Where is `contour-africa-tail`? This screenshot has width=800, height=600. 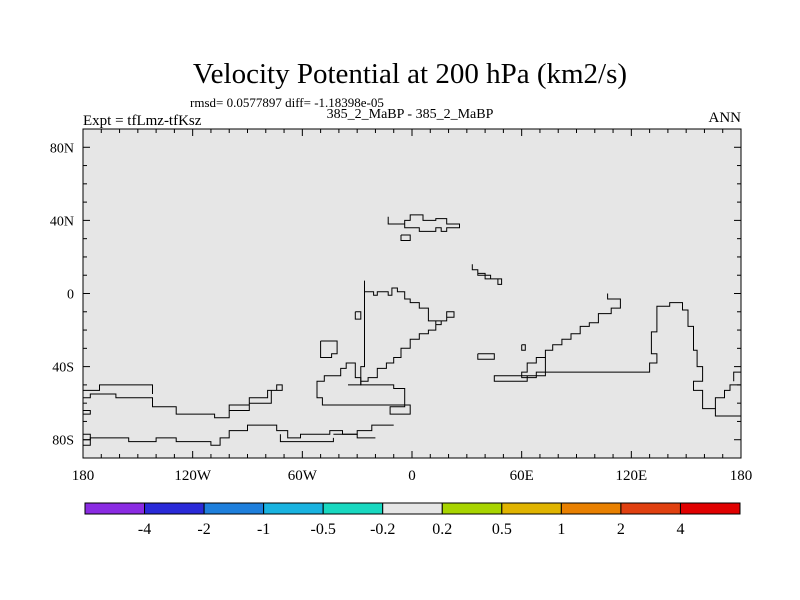
contour-africa-tail is located at coordinates (385, 347).